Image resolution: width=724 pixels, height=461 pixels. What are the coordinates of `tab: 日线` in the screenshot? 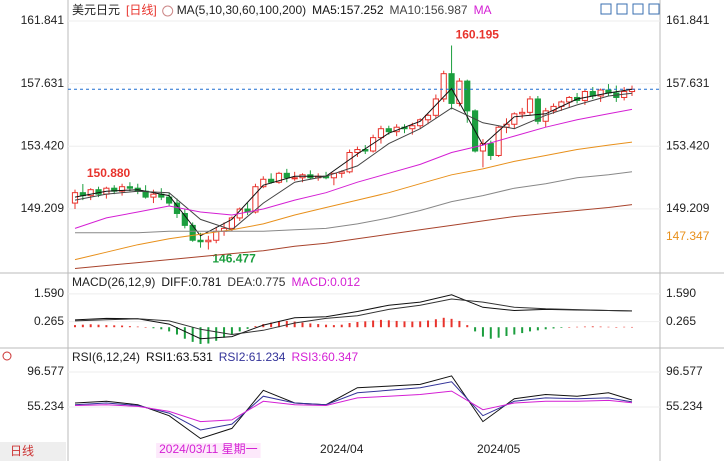 It's located at (22, 451).